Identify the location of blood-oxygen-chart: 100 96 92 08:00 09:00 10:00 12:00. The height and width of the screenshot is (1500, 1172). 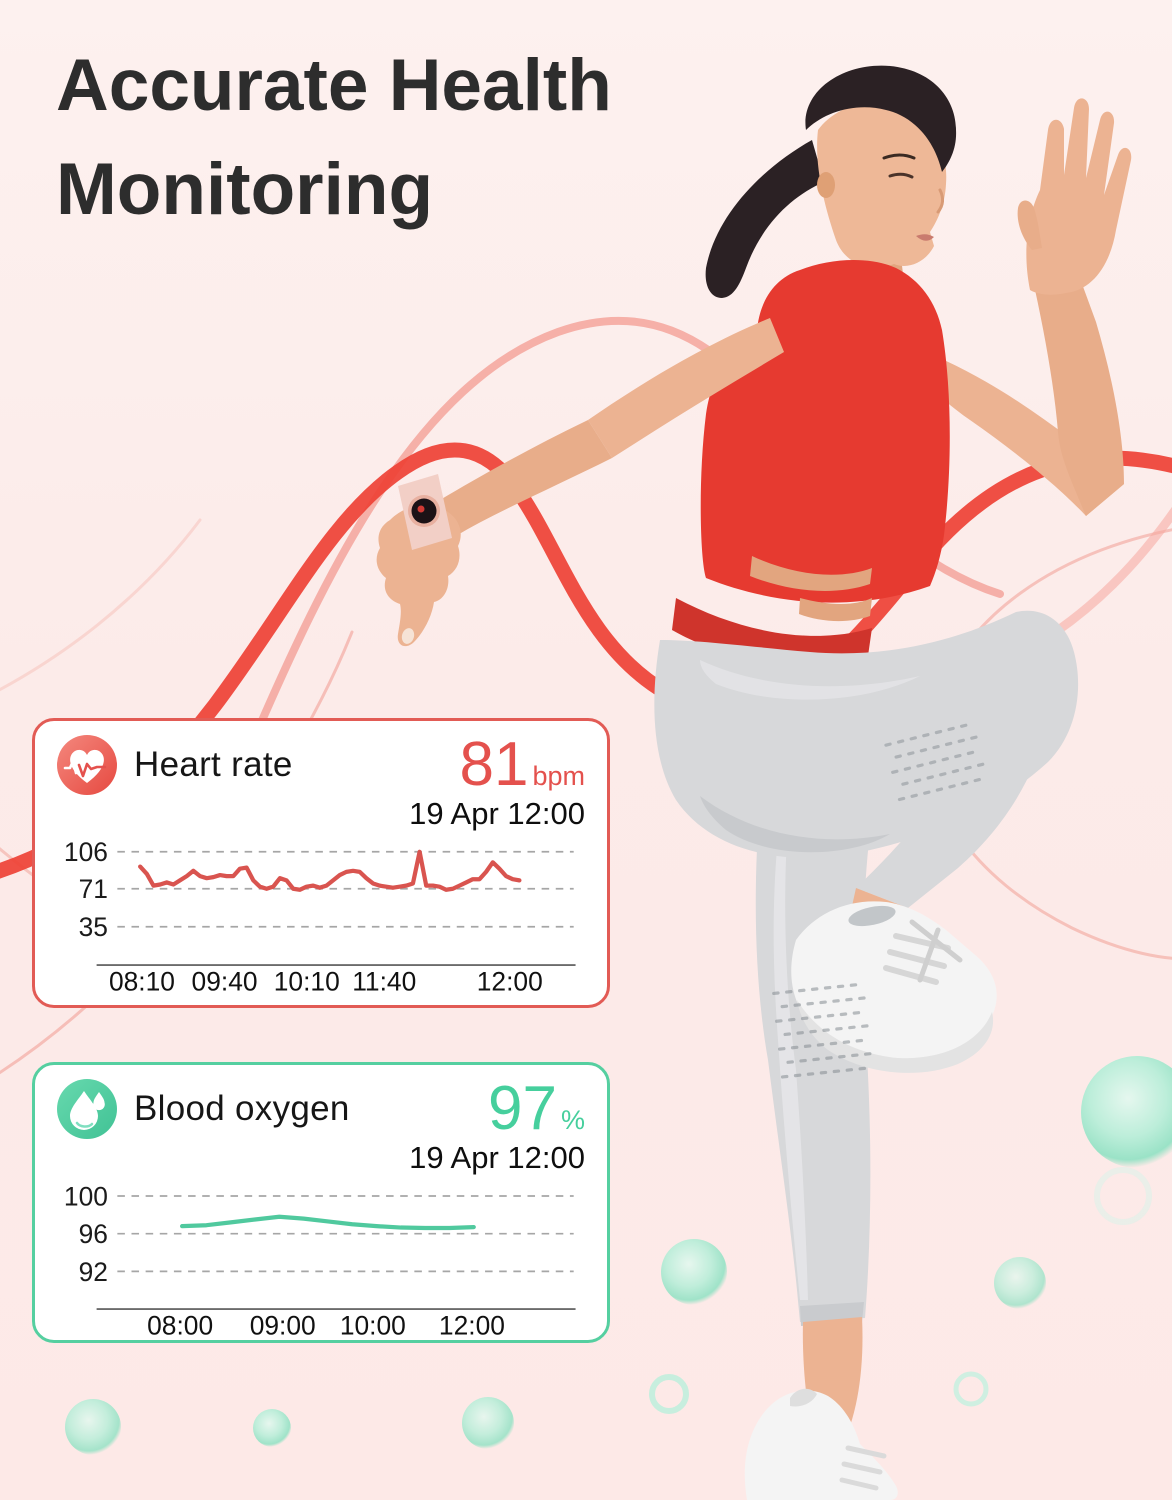
(320, 1260).